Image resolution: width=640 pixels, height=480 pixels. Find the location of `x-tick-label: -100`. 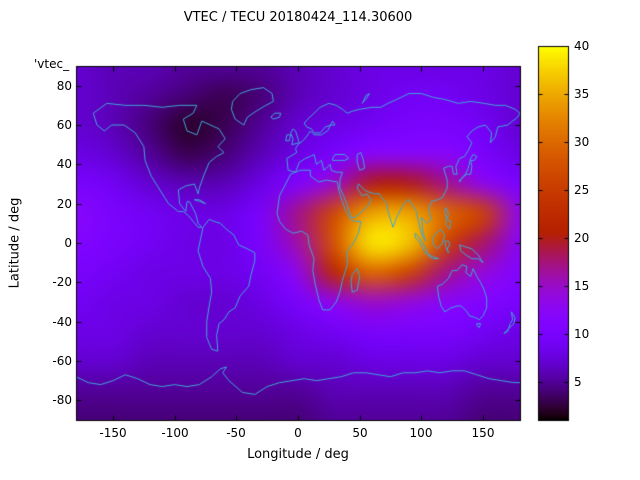

x-tick-label: -100 is located at coordinates (175, 433).